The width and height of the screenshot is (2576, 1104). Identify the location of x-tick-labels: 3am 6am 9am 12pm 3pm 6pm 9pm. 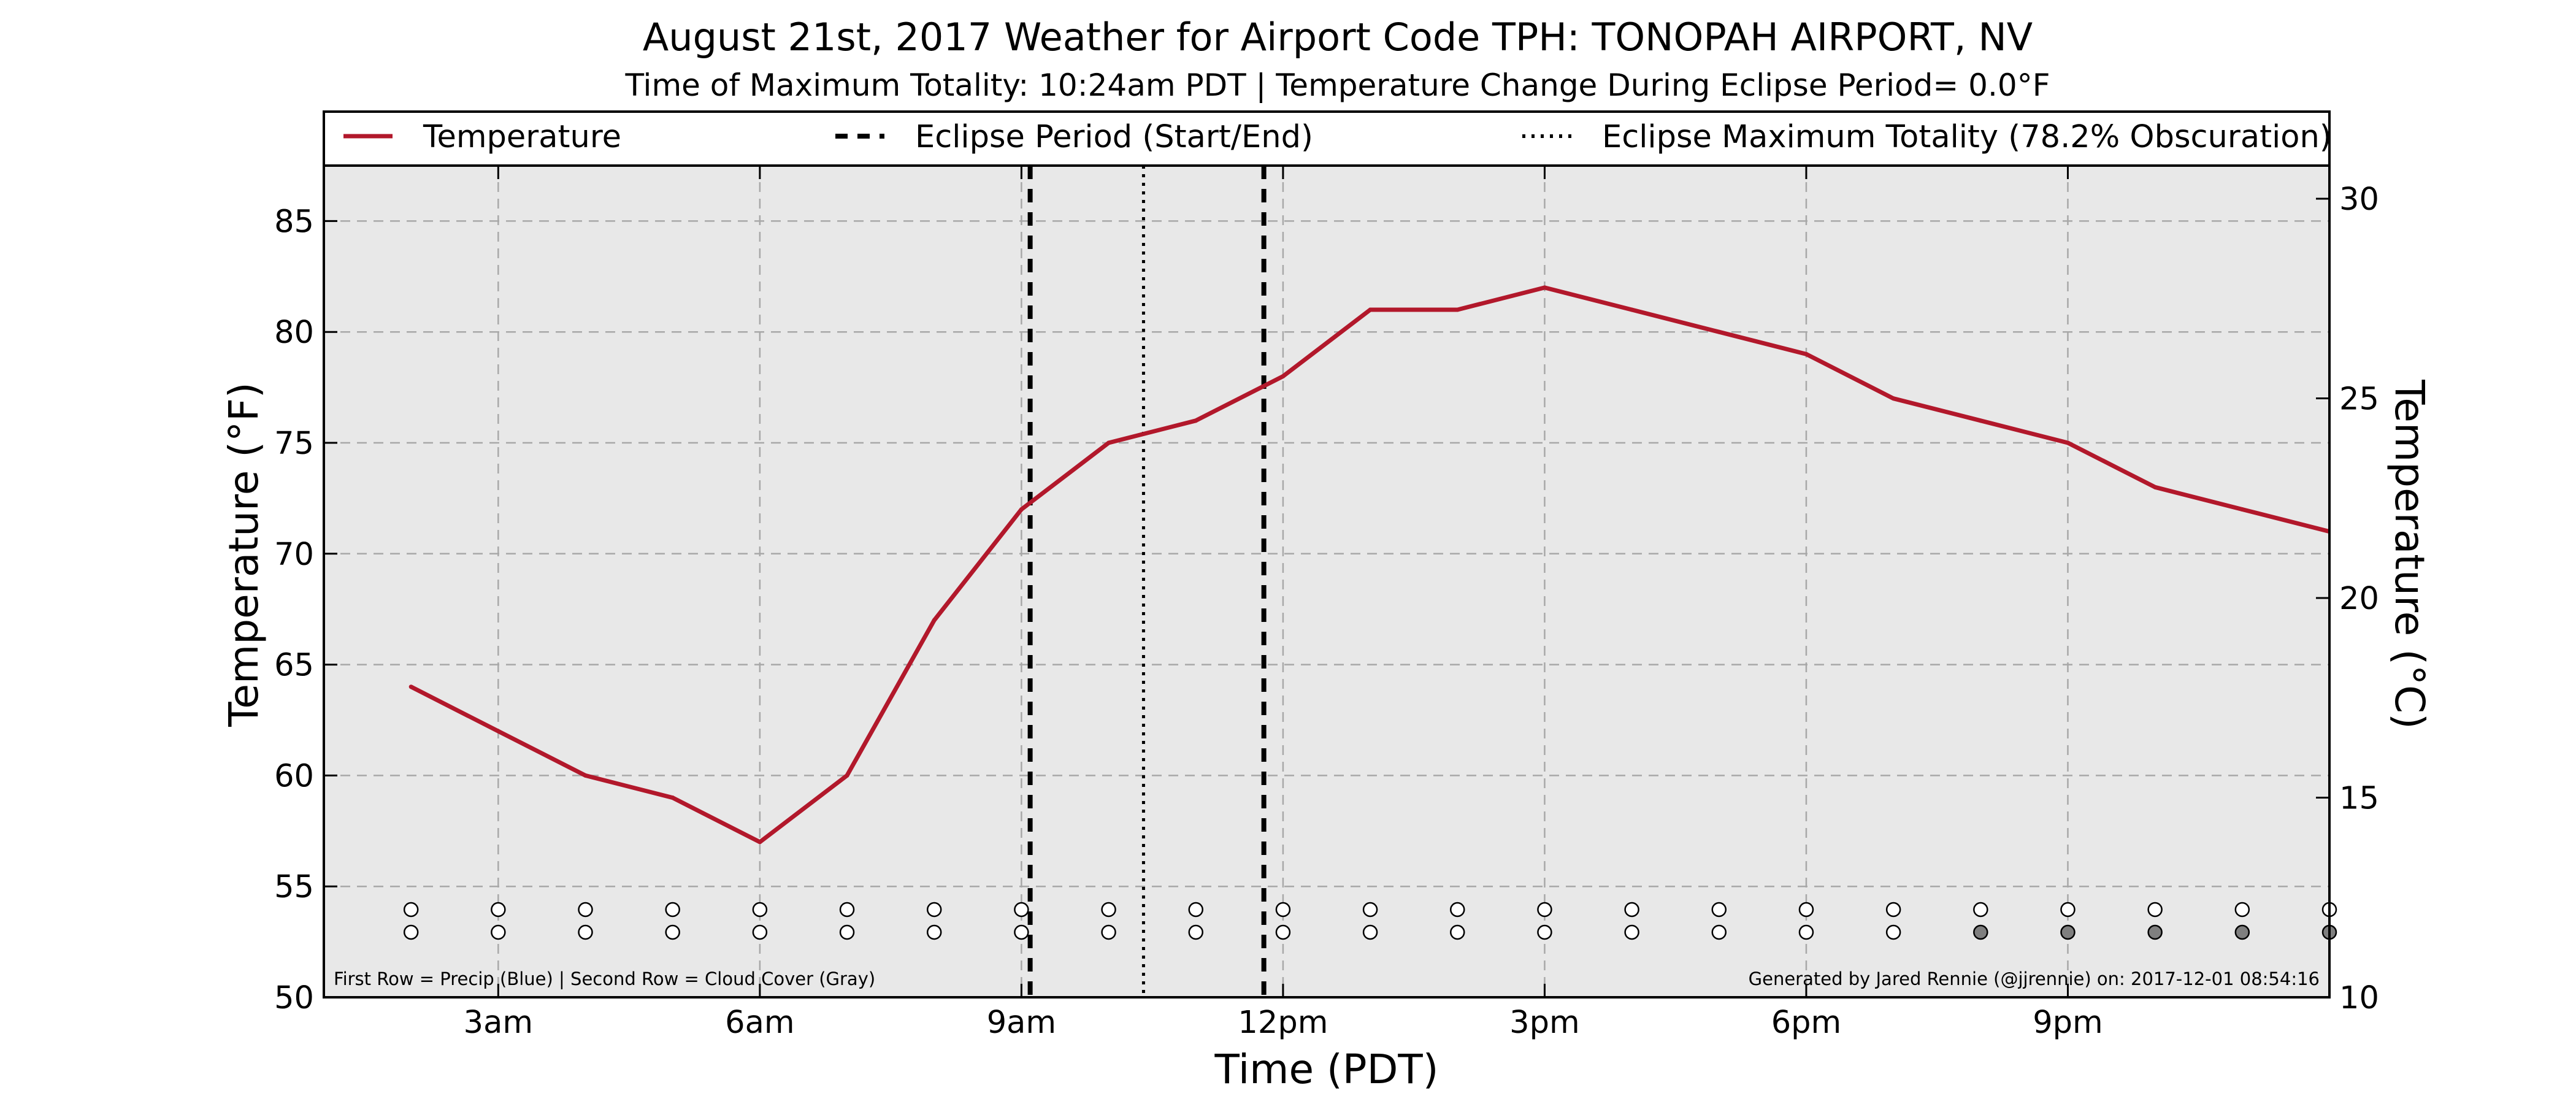
(1283, 1023).